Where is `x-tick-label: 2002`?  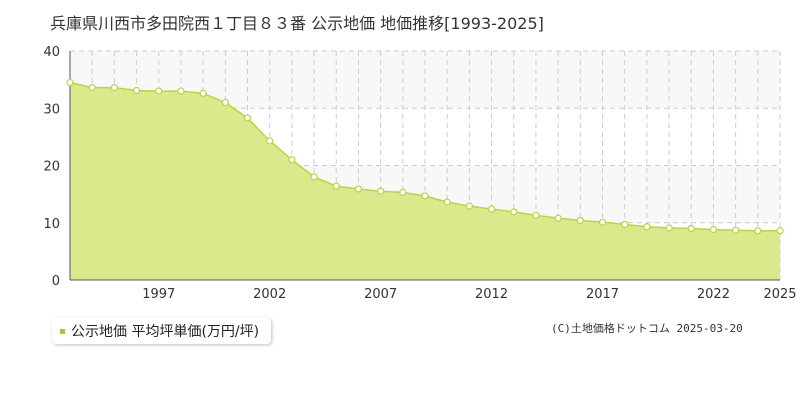 x-tick-label: 2002 is located at coordinates (269, 294).